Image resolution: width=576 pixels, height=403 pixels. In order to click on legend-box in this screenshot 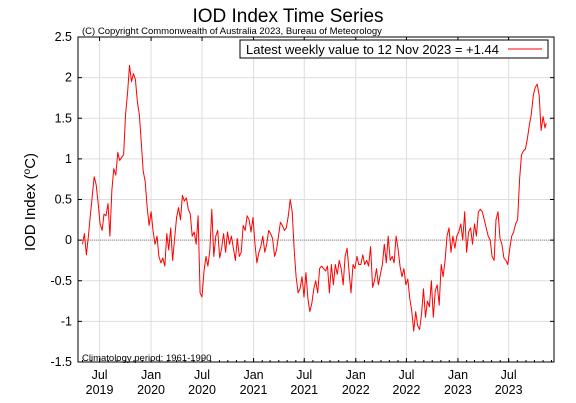, I will do `click(394, 49)`.